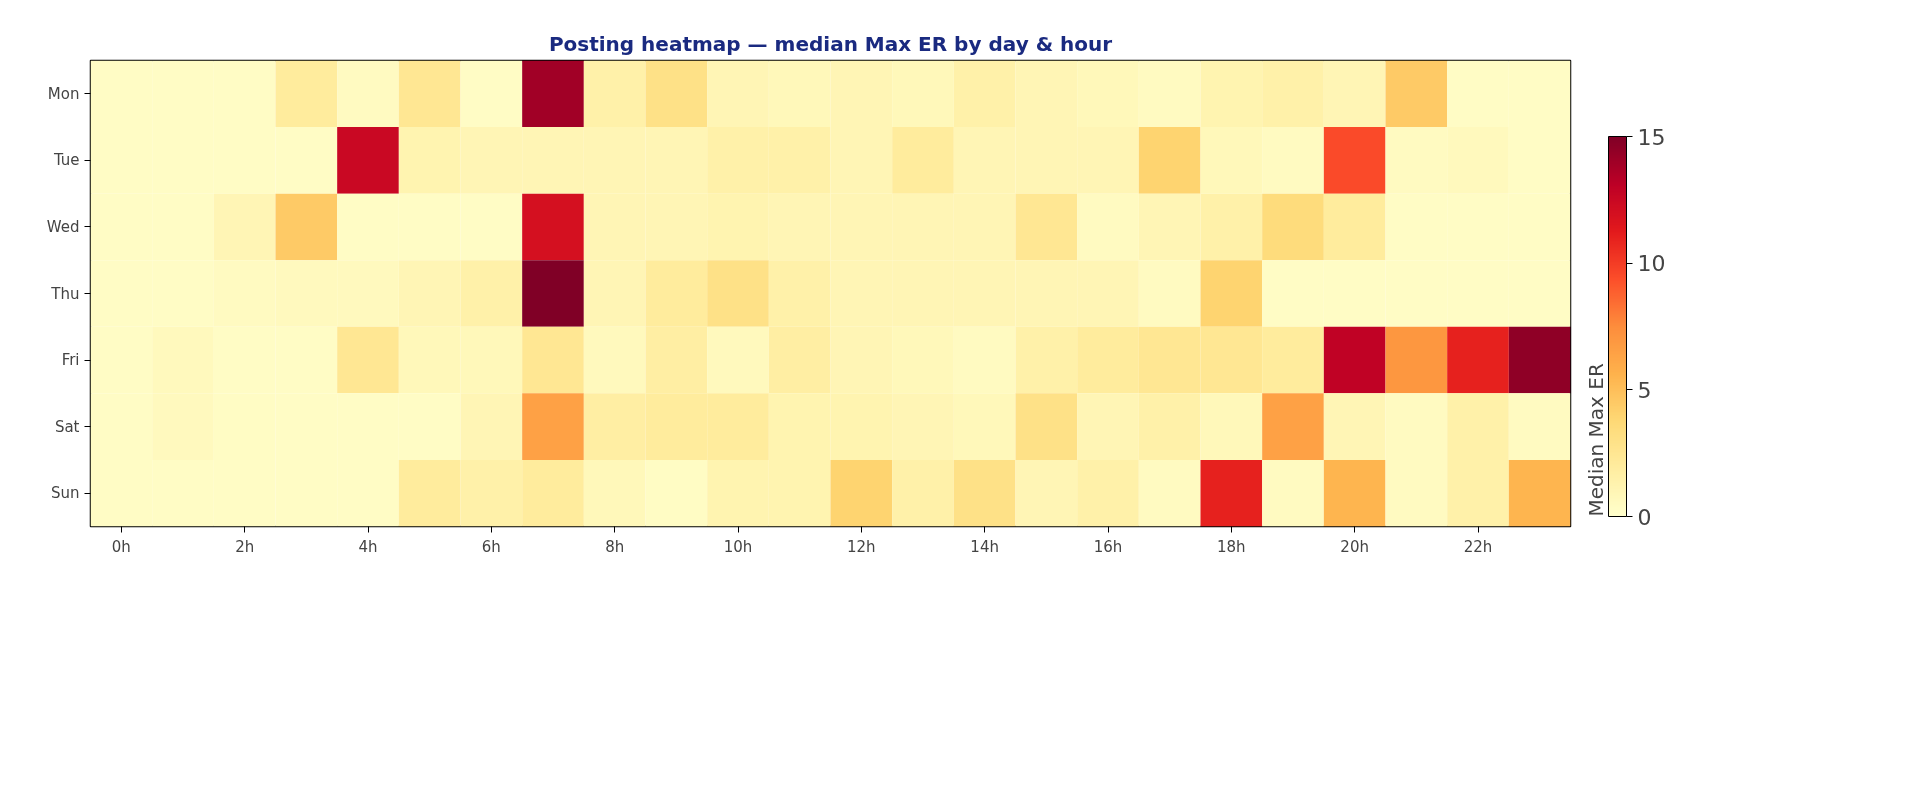 The image size is (1909, 789). Describe the element at coordinates (861, 546) in the screenshot. I see `x-tick-label: 12h` at that location.